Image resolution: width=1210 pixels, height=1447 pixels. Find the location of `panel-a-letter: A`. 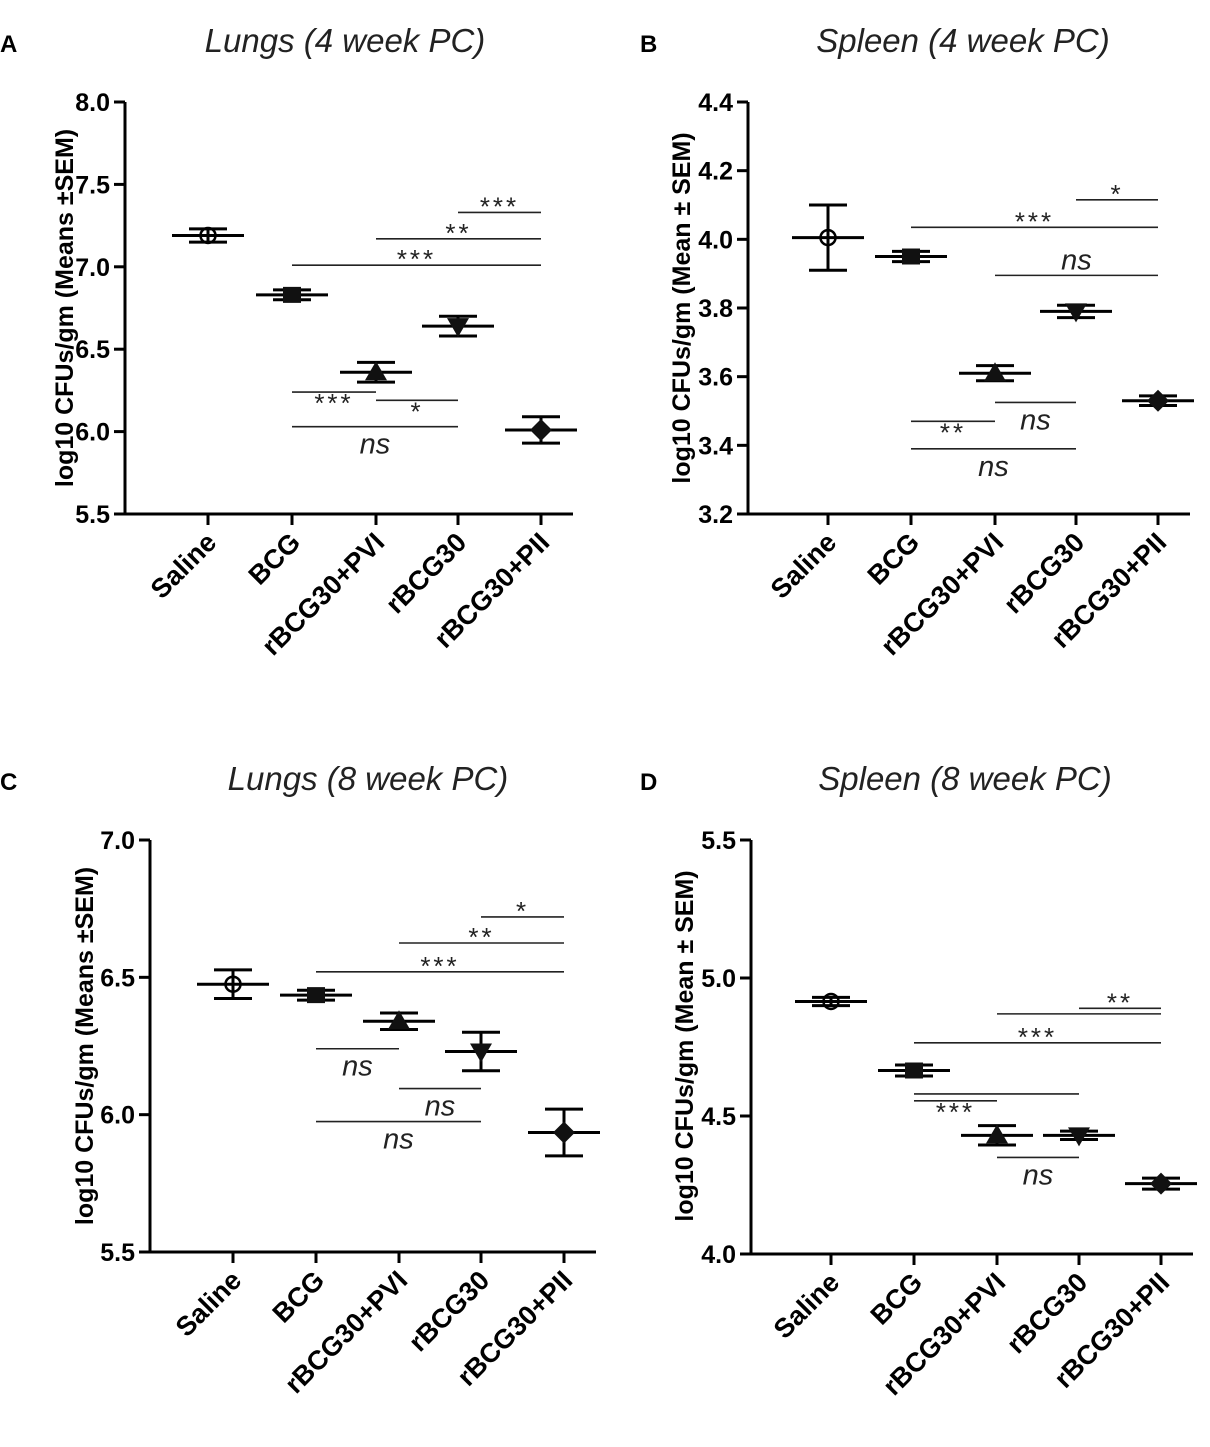

panel-a-letter: A is located at coordinates (8, 44).